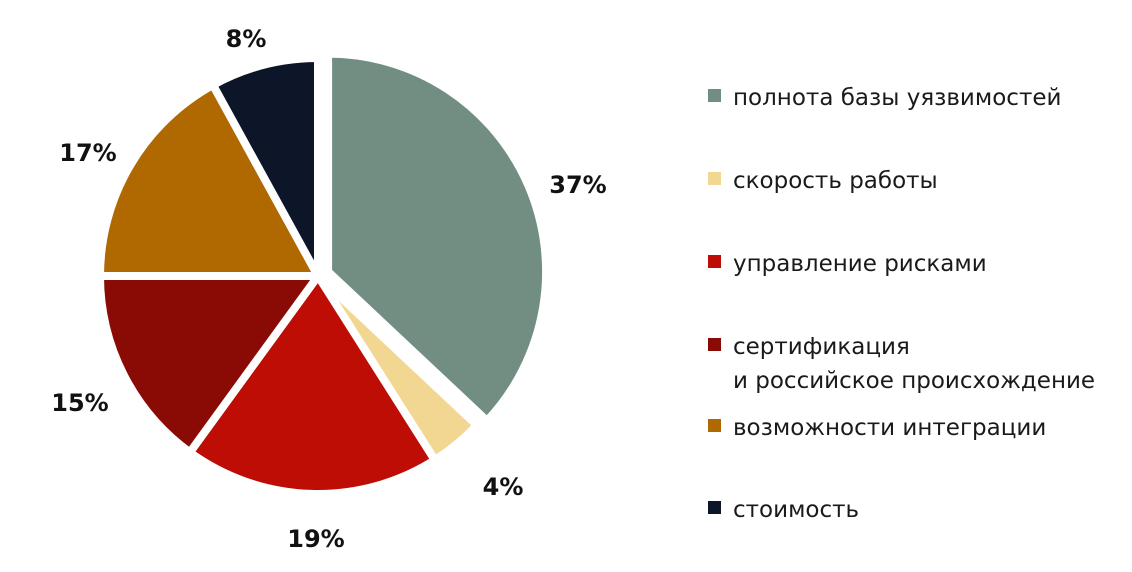 This screenshot has height=572, width=1132. I want to click on legend-label-line: и российское происхождение, so click(914, 381).